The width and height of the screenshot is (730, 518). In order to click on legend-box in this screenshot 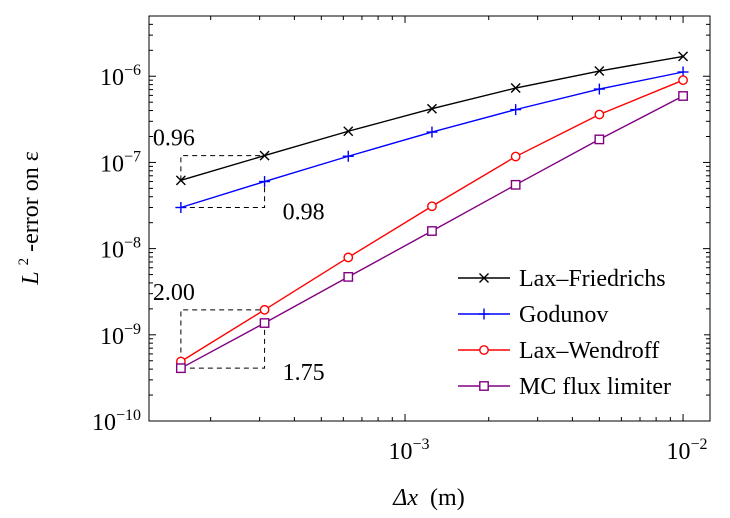, I will do `click(576, 336)`.